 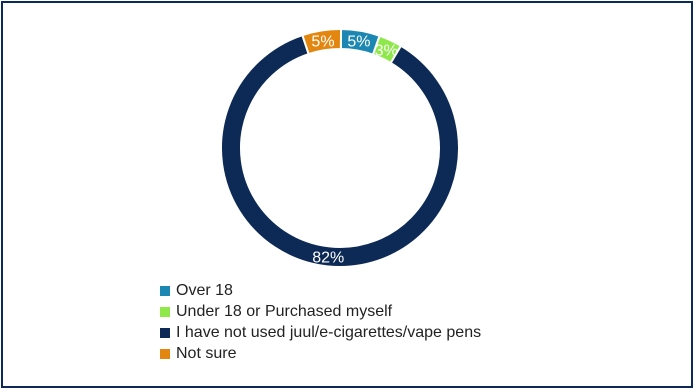 I want to click on legend-item-not-sure: Not sure, so click(x=320, y=353).